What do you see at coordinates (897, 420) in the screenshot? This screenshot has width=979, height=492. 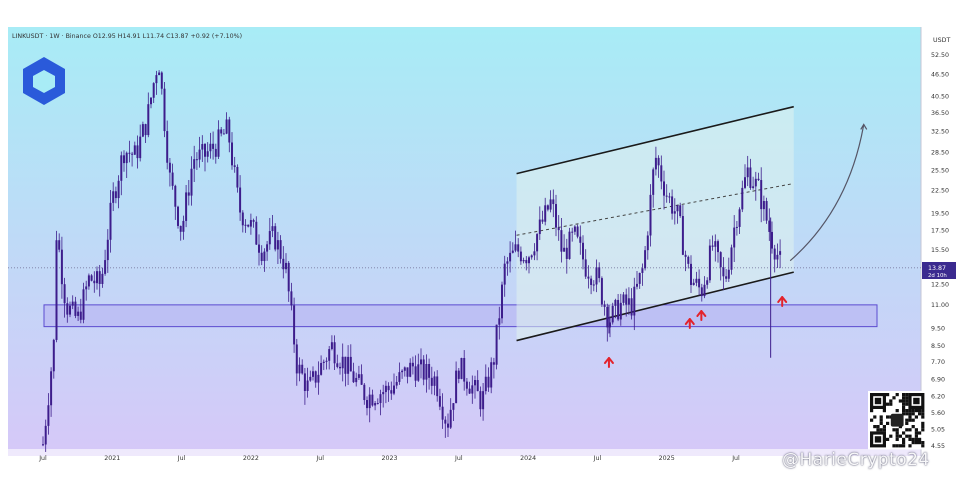 I see `qr-code-icon` at bounding box center [897, 420].